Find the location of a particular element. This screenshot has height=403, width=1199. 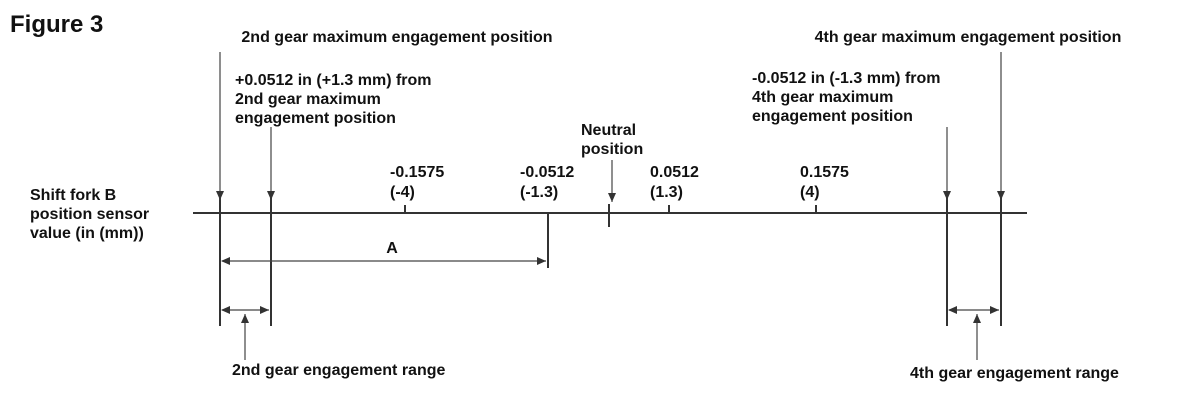

second-range-label: 2nd gear engagement range is located at coordinates (338, 370).